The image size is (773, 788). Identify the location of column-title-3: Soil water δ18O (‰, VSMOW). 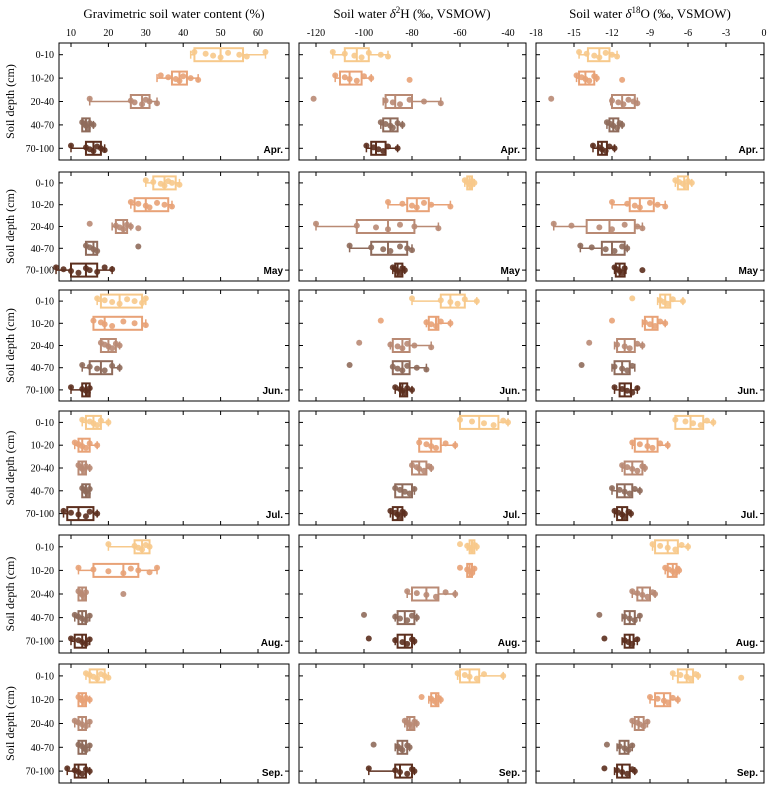
(650, 13).